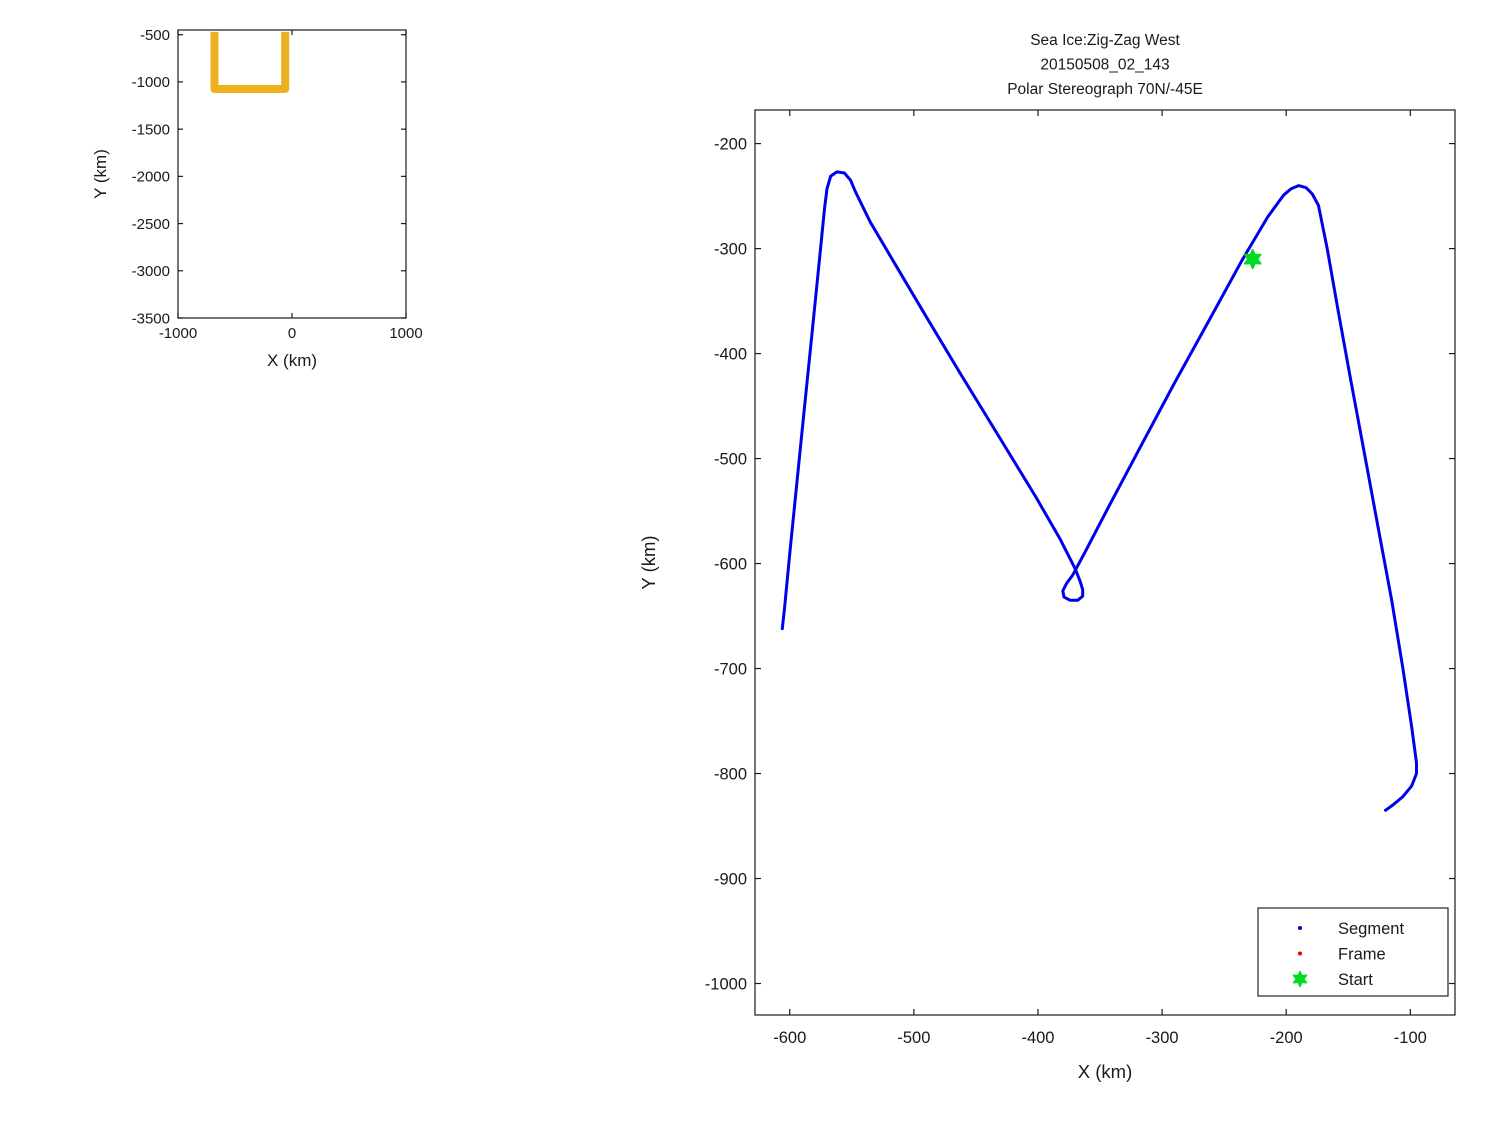  What do you see at coordinates (730, 249) in the screenshot?
I see `y-tick-label: -300` at bounding box center [730, 249].